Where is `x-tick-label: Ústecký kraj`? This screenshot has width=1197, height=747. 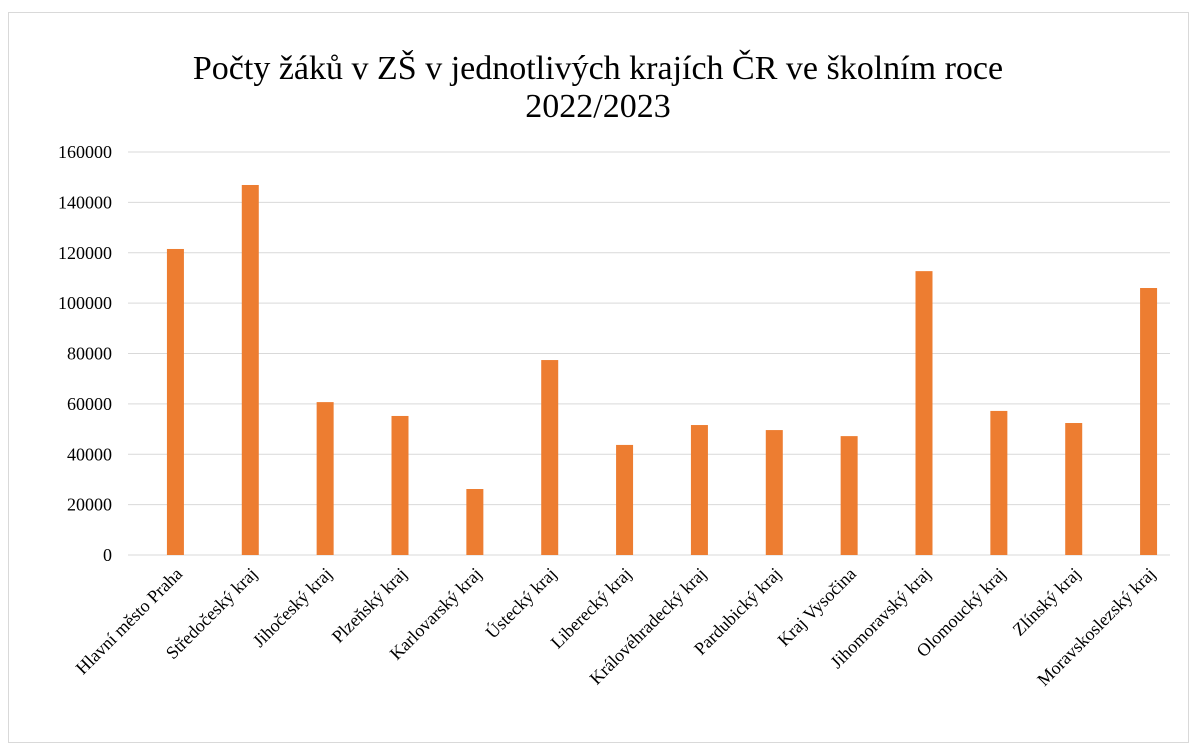
x-tick-label: Ústecký kraj is located at coordinates (521, 603).